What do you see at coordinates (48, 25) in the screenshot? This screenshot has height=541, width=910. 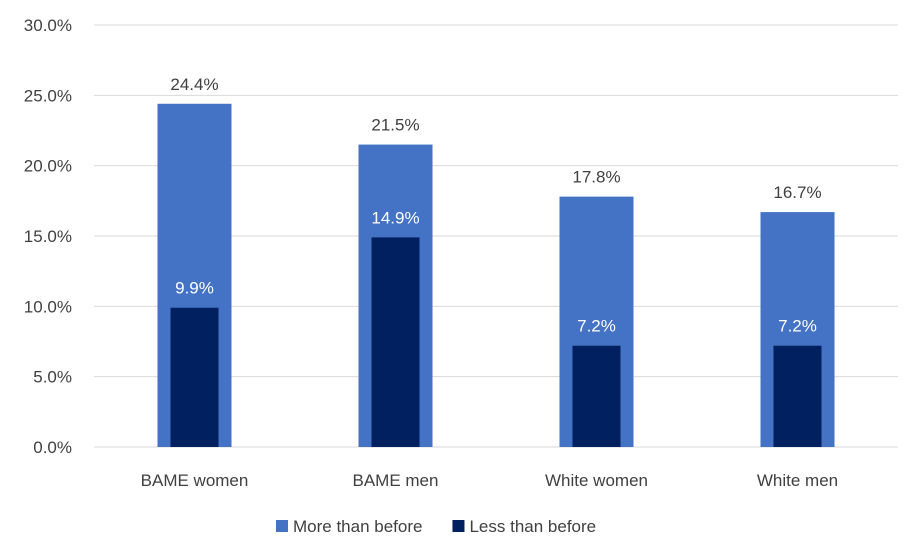 I see `y-tick-label: 30.0%` at bounding box center [48, 25].